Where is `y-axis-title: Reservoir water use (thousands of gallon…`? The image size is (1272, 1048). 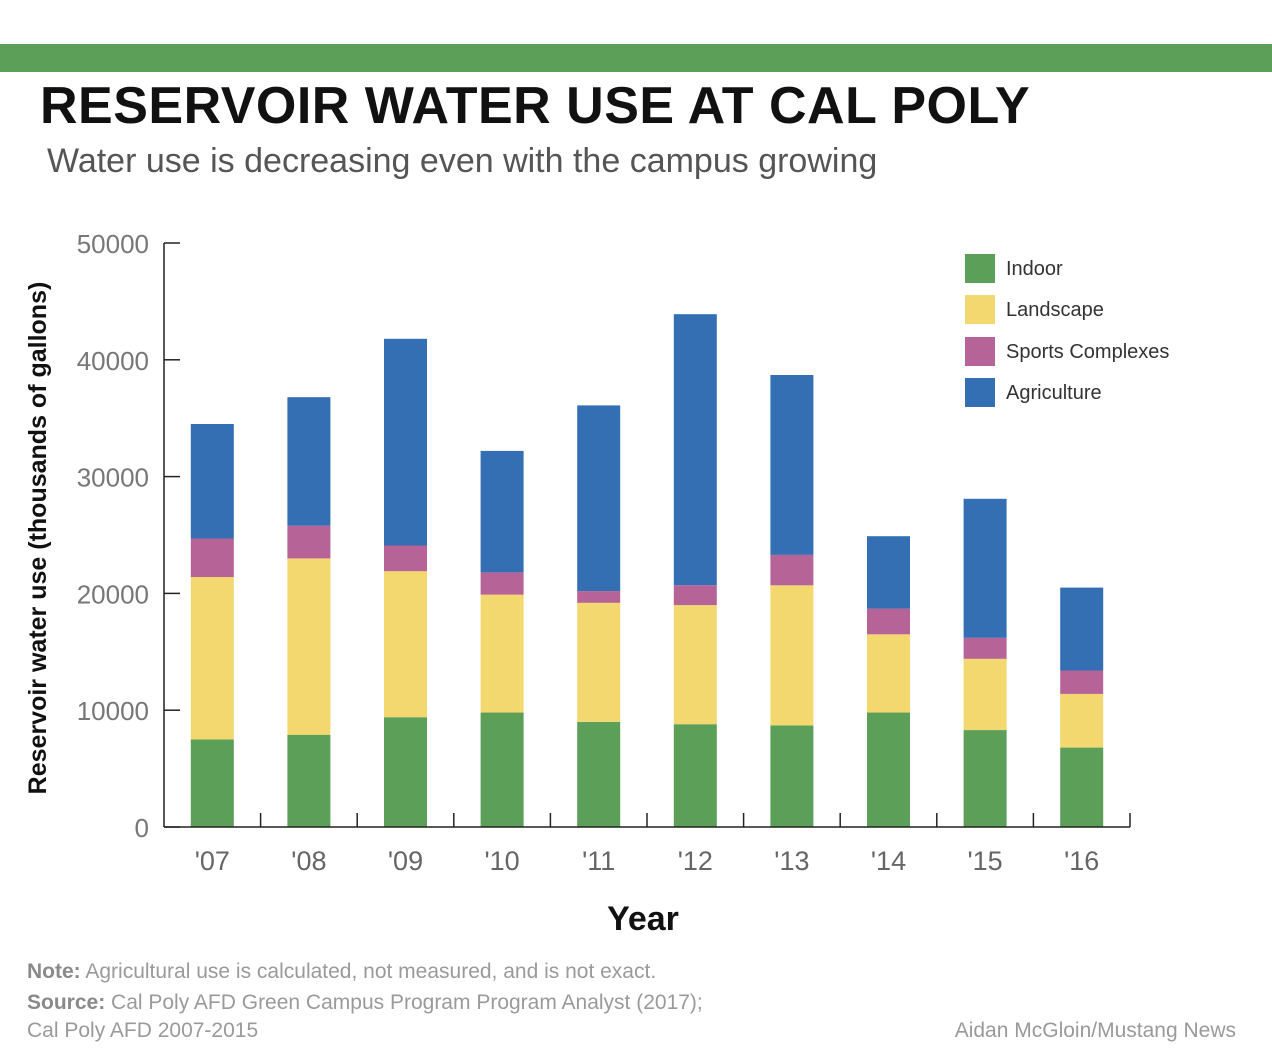 y-axis-title: Reservoir water use (thousands of gallon… is located at coordinates (38, 538).